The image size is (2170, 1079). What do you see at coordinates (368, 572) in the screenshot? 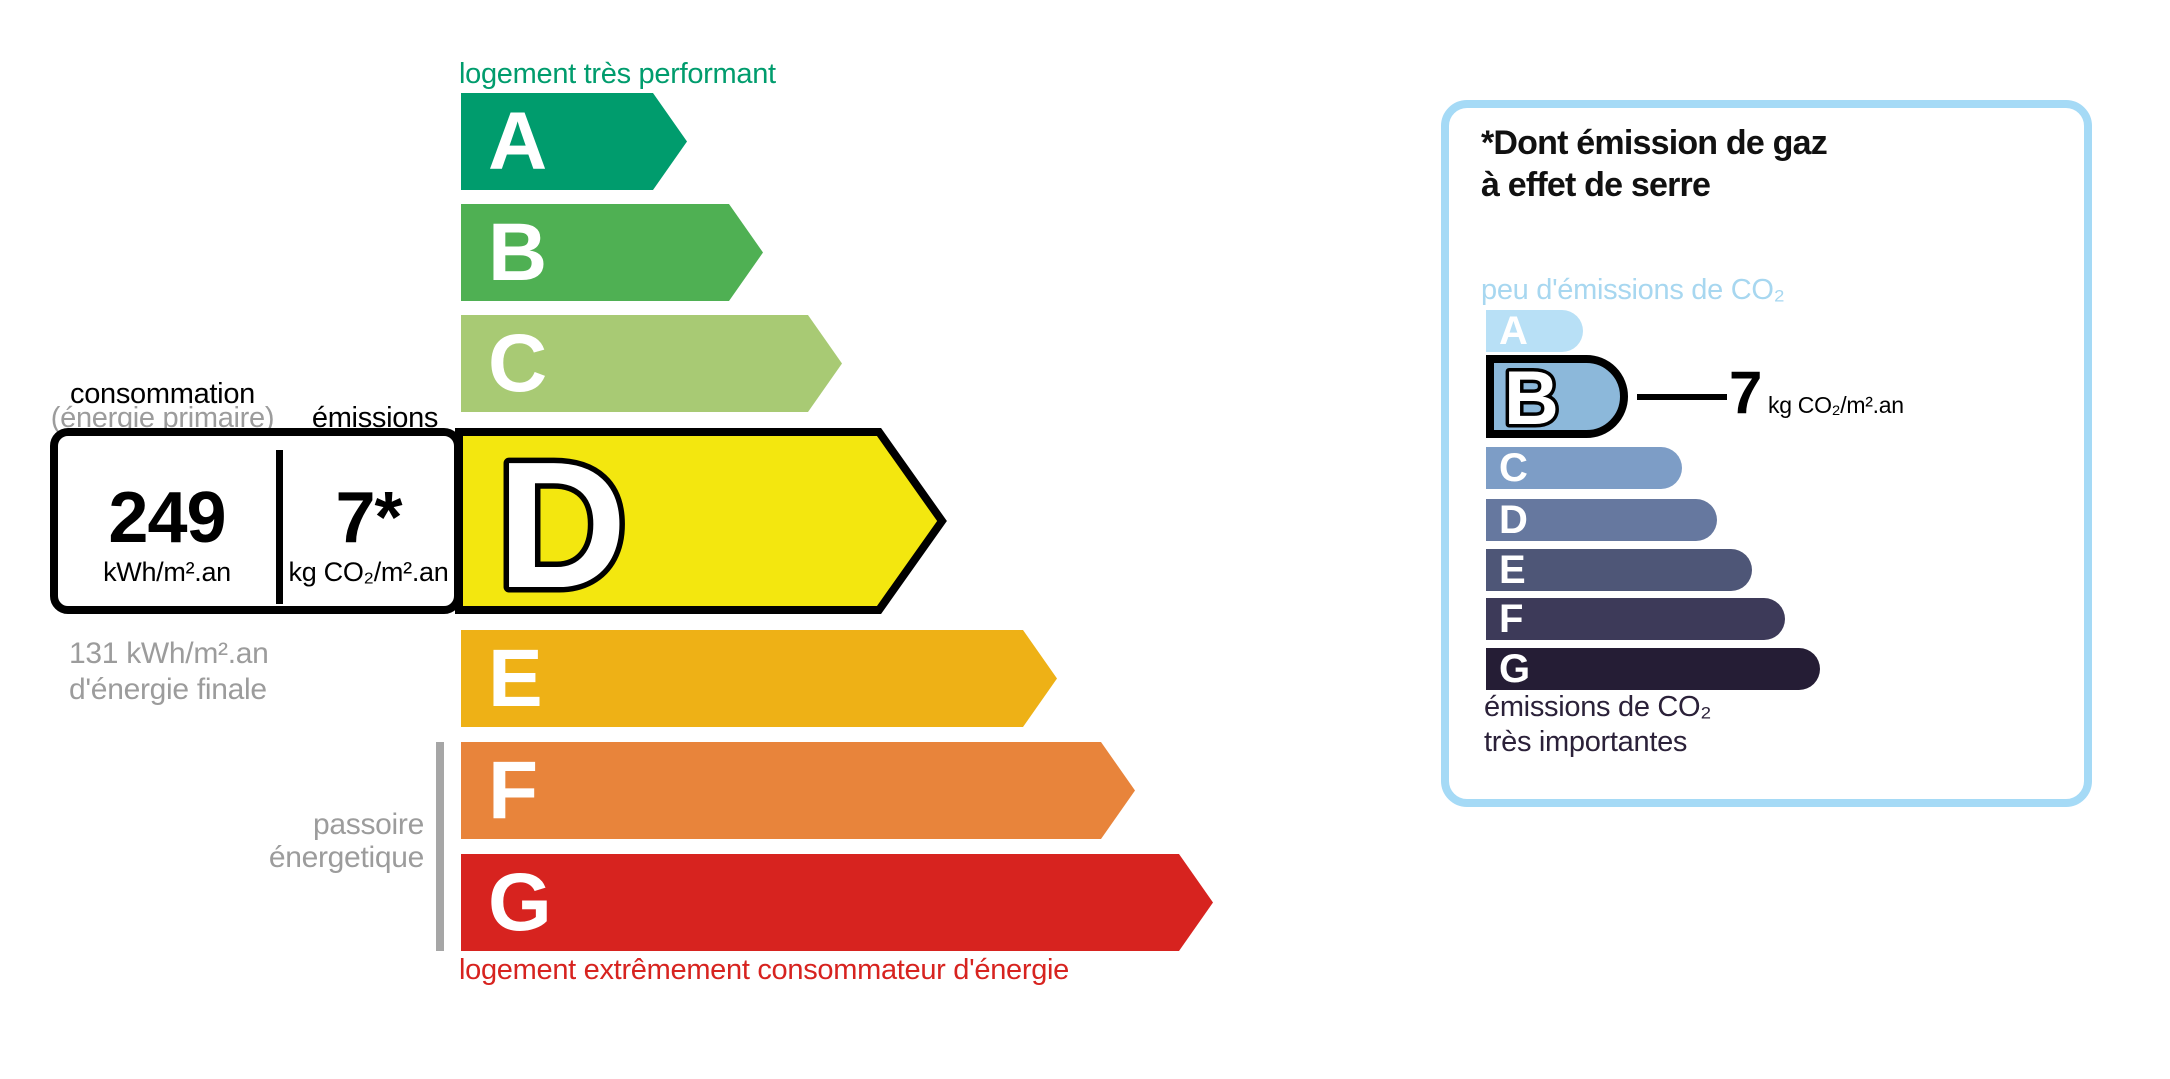
I see `emissions-unit: kg CO₂/m².an` at bounding box center [368, 572].